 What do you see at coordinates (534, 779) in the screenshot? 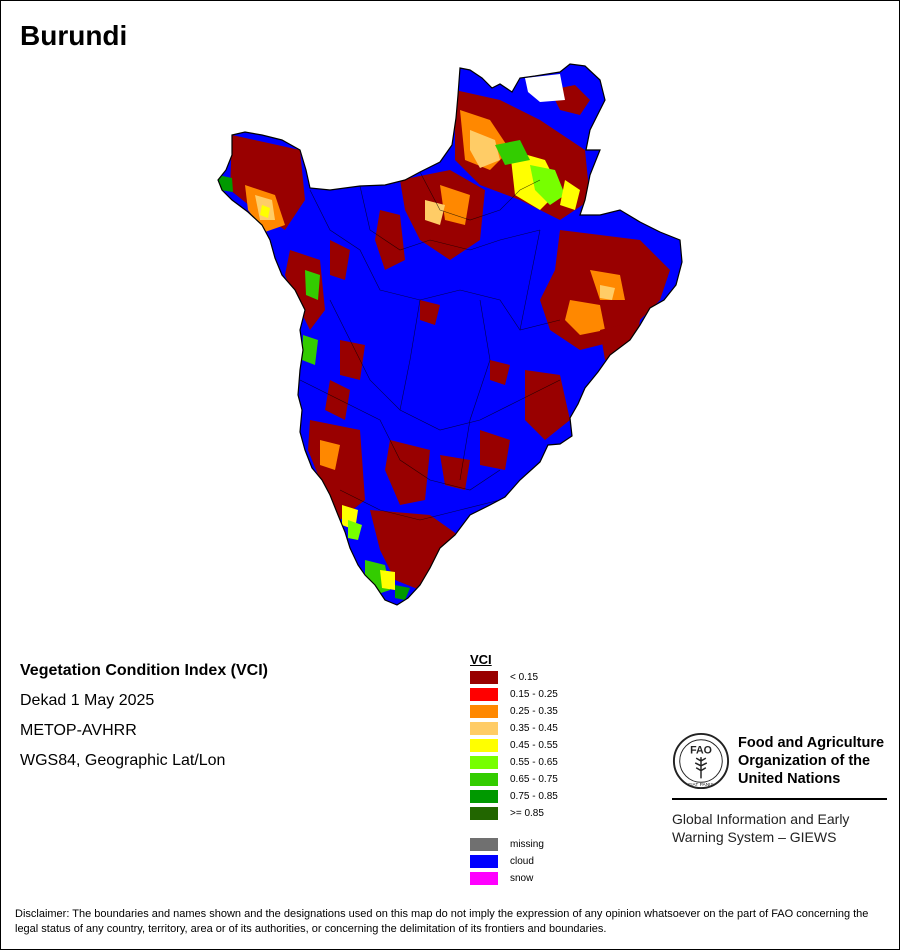
I see `legend-class-label: 0.65 - 0.75` at bounding box center [534, 779].